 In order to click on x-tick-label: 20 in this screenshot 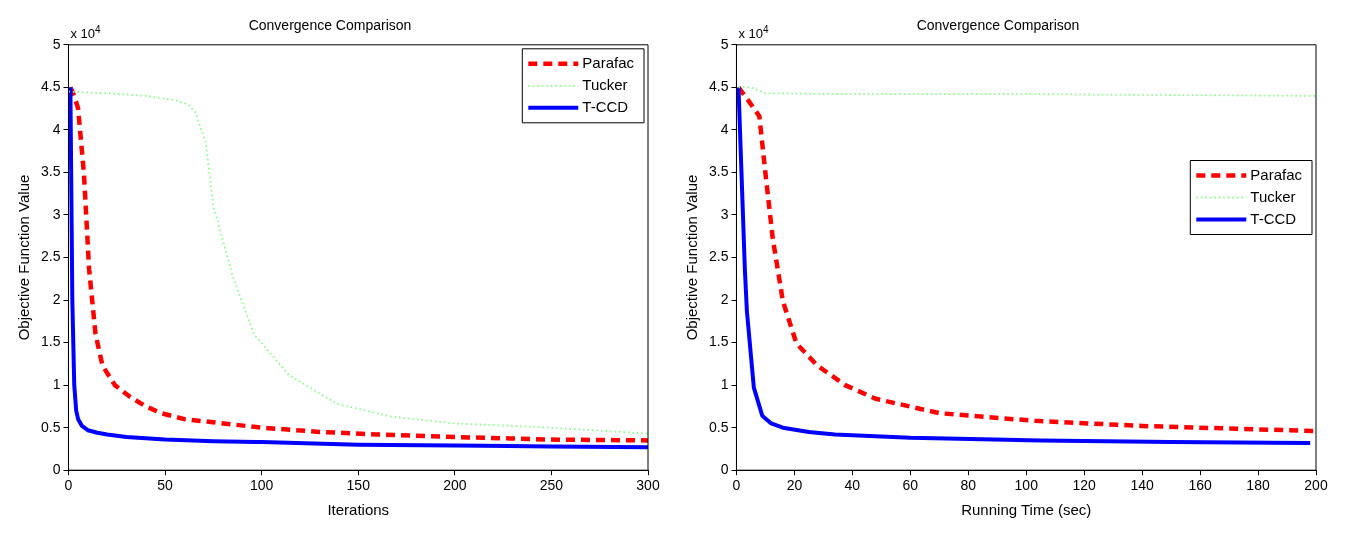, I will do `click(794, 485)`.